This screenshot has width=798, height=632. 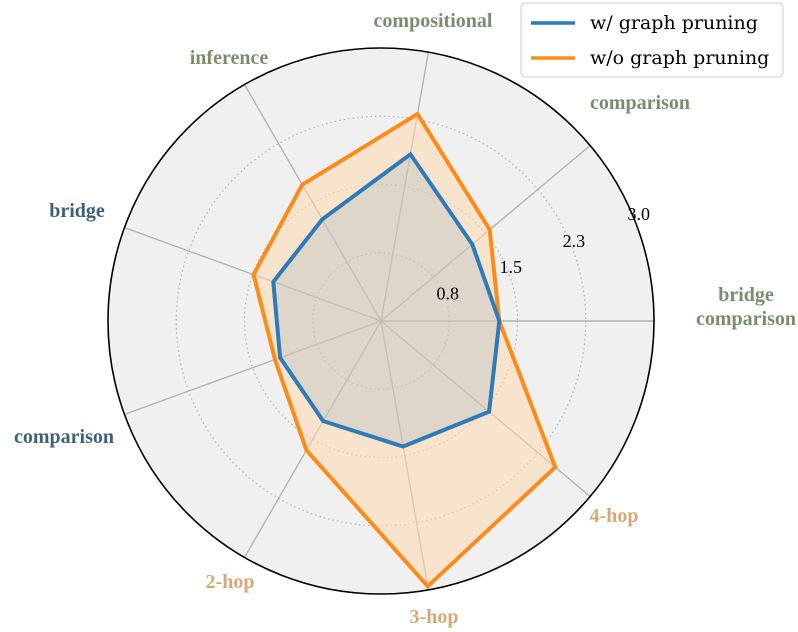 What do you see at coordinates (639, 214) in the screenshot?
I see `radial-tick-label: 3.0` at bounding box center [639, 214].